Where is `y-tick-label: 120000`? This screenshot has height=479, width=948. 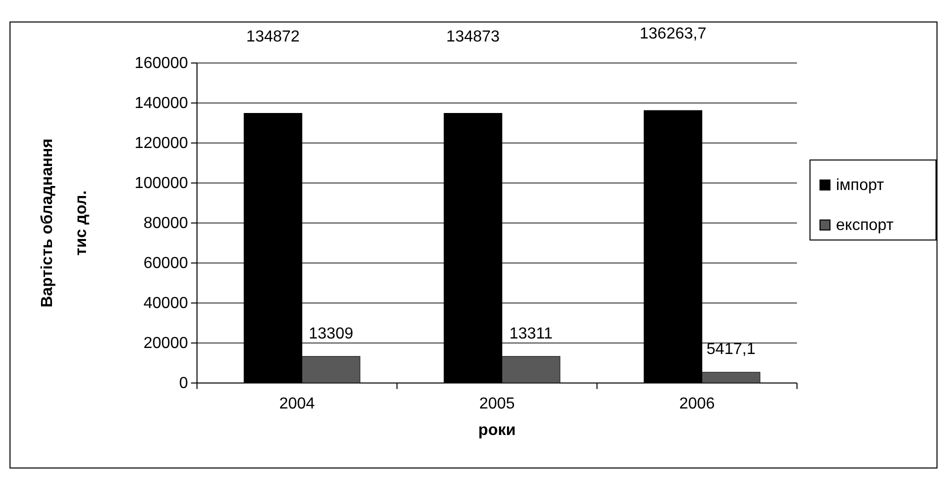 y-tick-label: 120000 is located at coordinates (161, 143).